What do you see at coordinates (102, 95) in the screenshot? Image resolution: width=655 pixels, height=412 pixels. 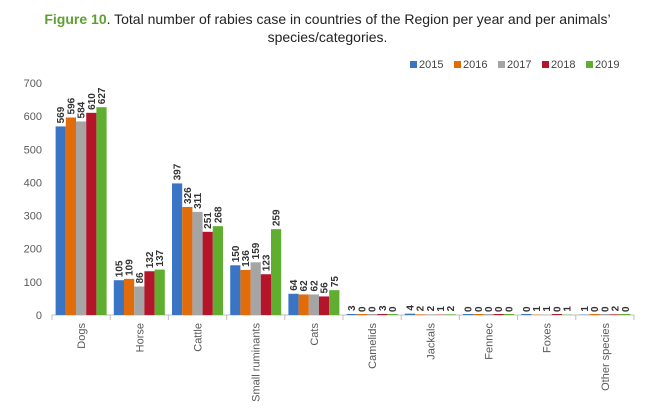 I see `data-label: 627` at bounding box center [102, 95].